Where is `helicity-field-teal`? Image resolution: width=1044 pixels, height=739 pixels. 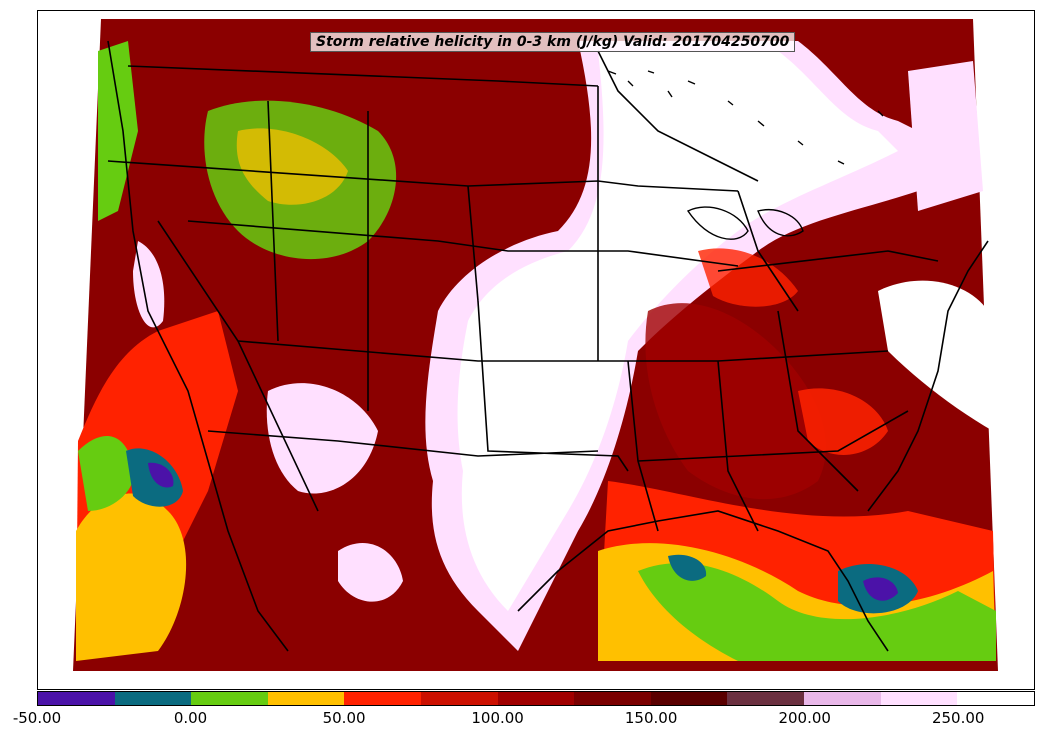 helicity-field-teal is located at coordinates (687, 567).